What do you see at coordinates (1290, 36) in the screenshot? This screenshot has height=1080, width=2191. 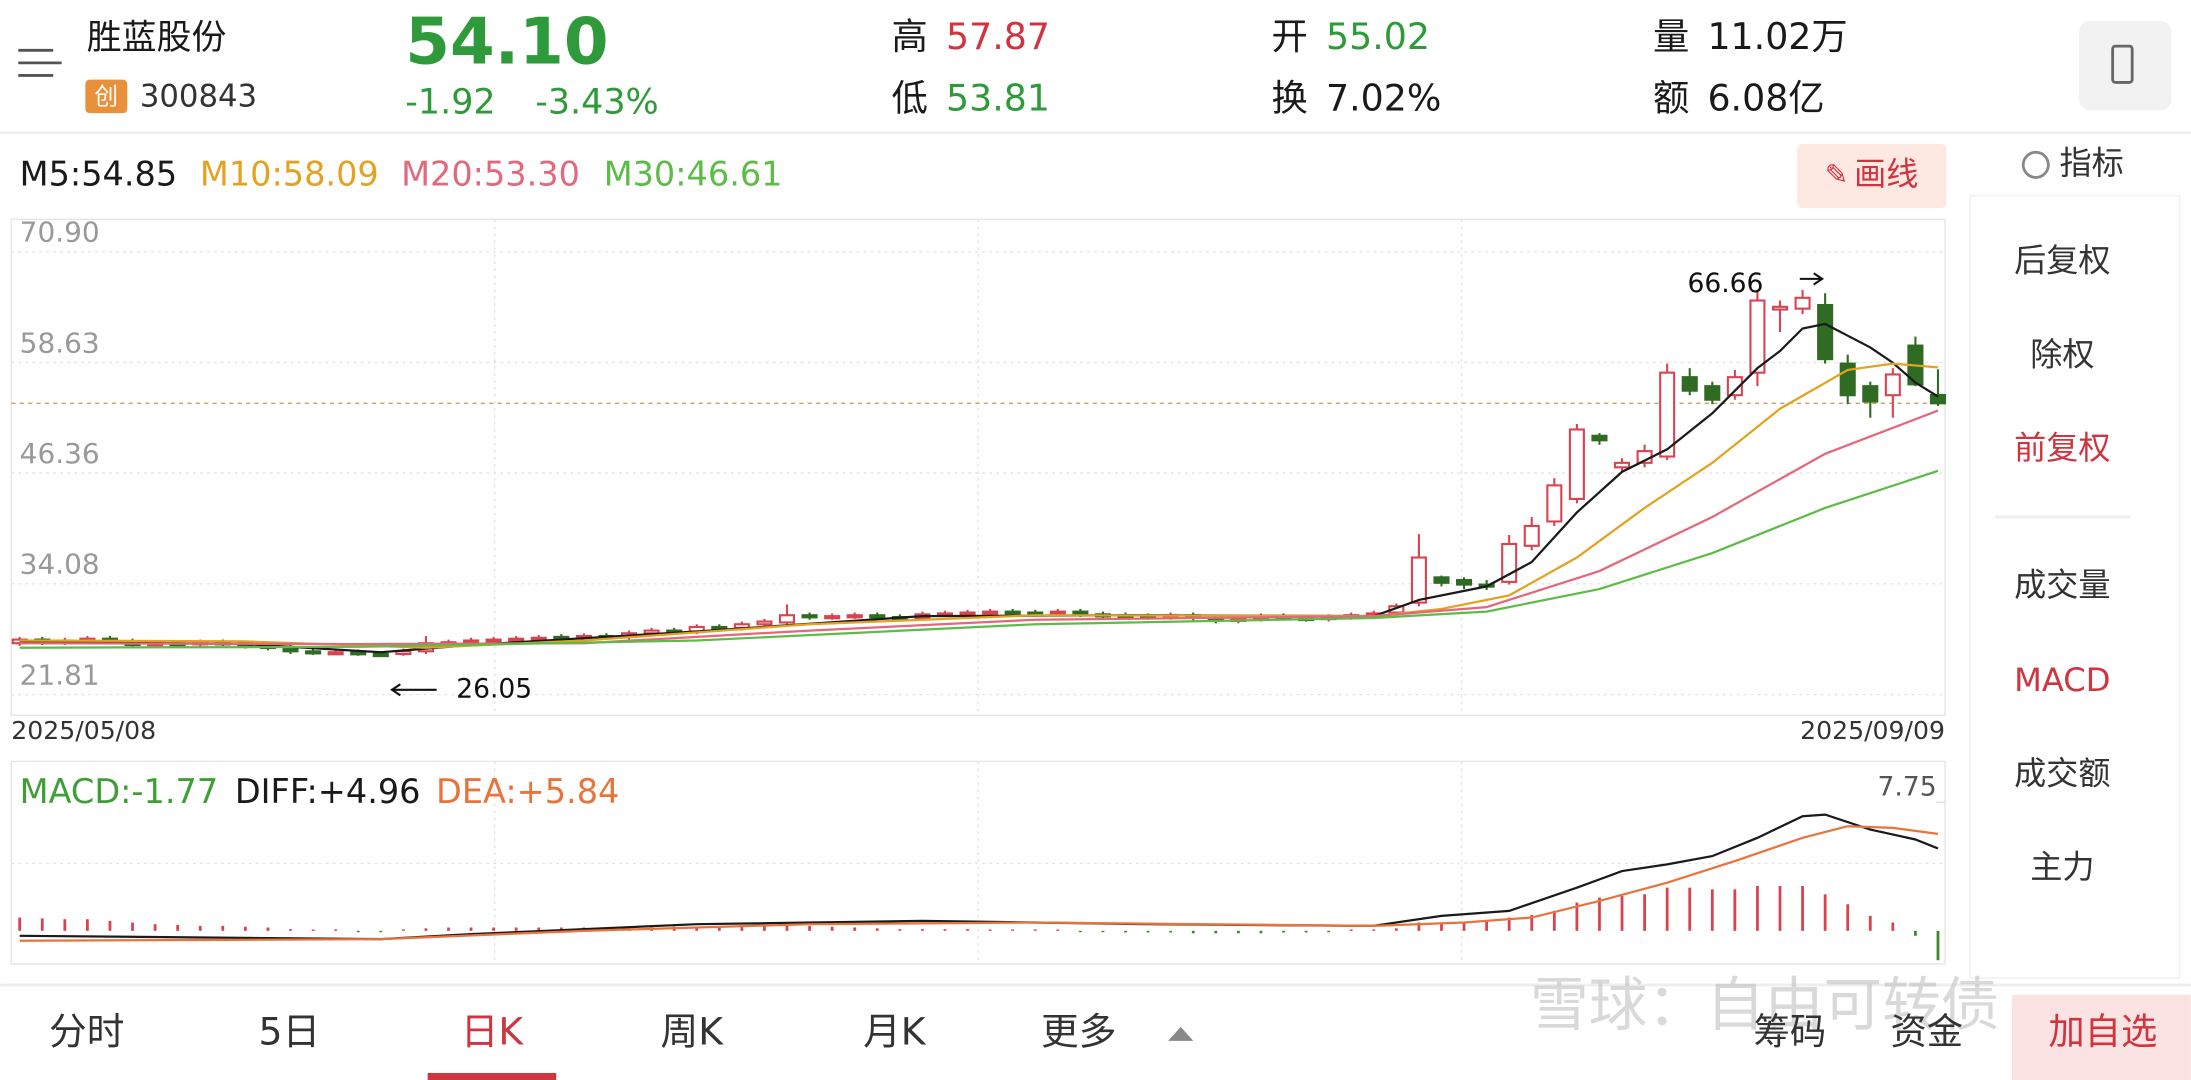 I see `stat-label: 开` at bounding box center [1290, 36].